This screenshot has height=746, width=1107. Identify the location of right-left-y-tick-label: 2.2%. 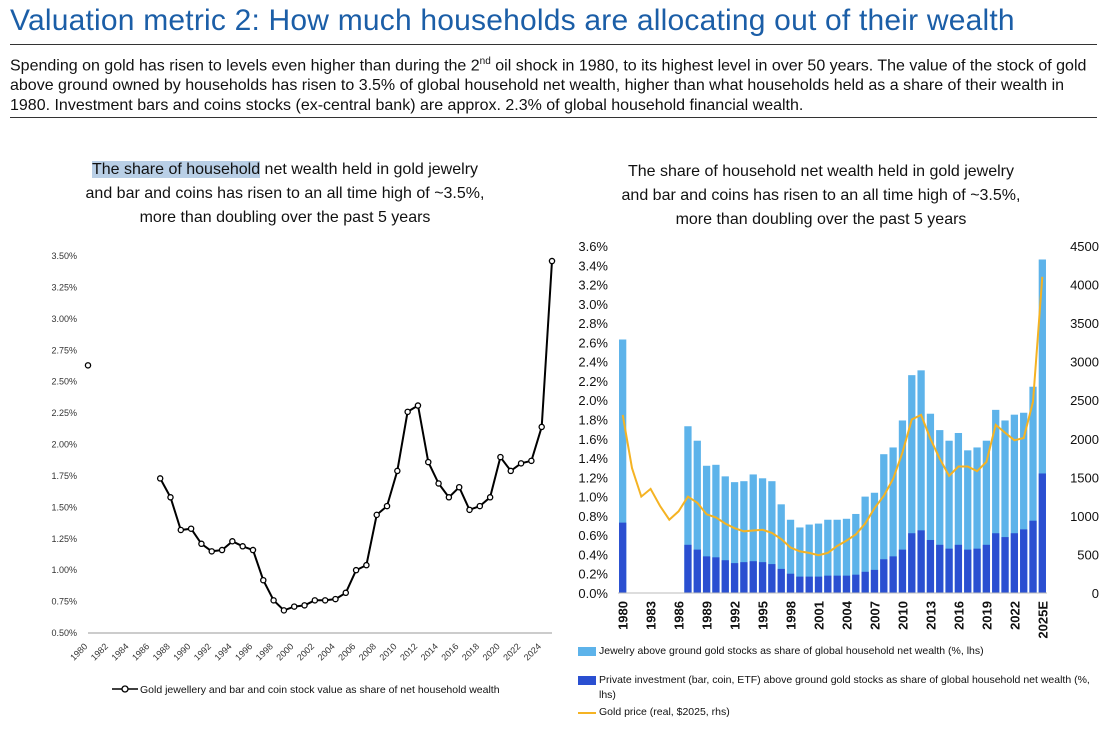
(593, 381).